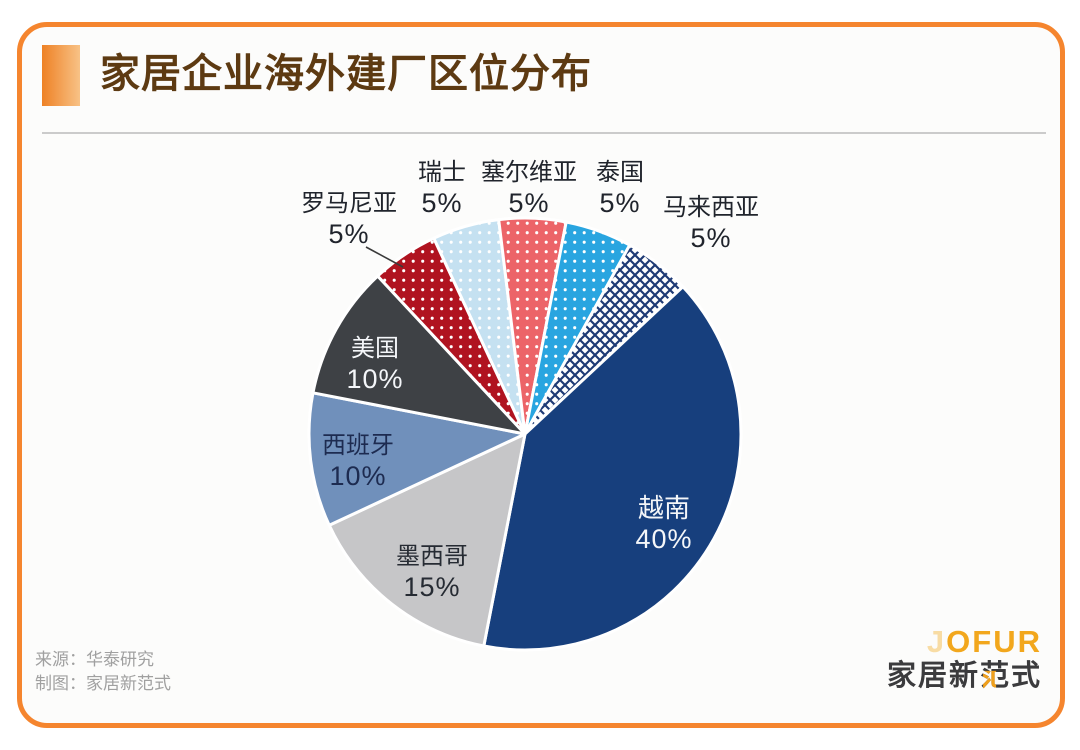 Image resolution: width=1080 pixels, height=750 pixels. What do you see at coordinates (427, 540) in the screenshot?
I see `pie-slice-5-墨西哥` at bounding box center [427, 540].